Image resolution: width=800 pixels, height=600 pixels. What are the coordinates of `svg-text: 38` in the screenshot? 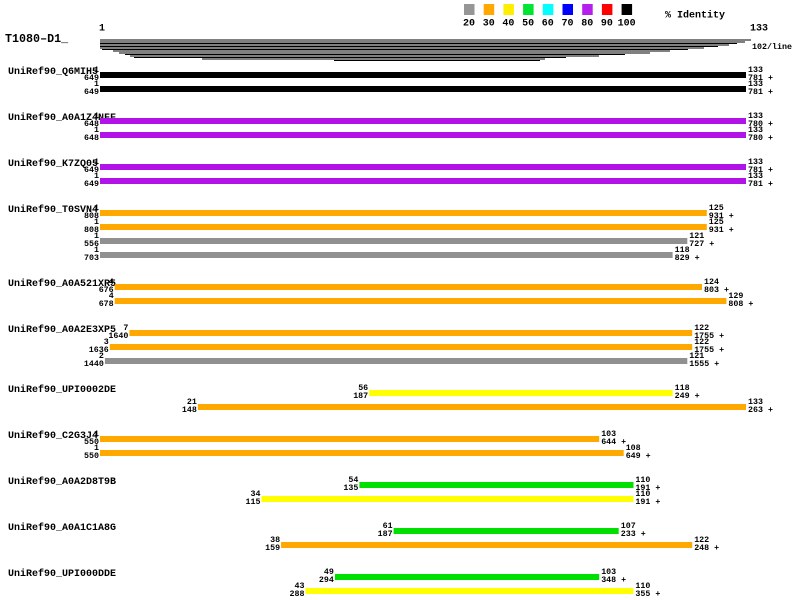 It's located at (275, 540).